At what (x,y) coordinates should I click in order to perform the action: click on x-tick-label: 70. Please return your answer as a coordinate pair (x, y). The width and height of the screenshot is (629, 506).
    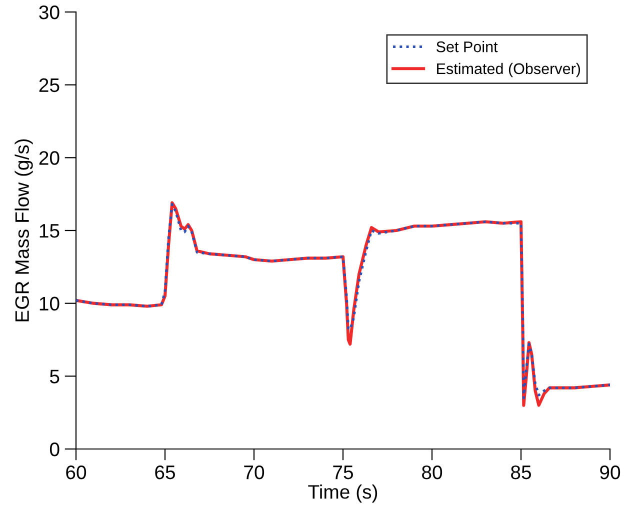
    Looking at the image, I should click on (254, 472).